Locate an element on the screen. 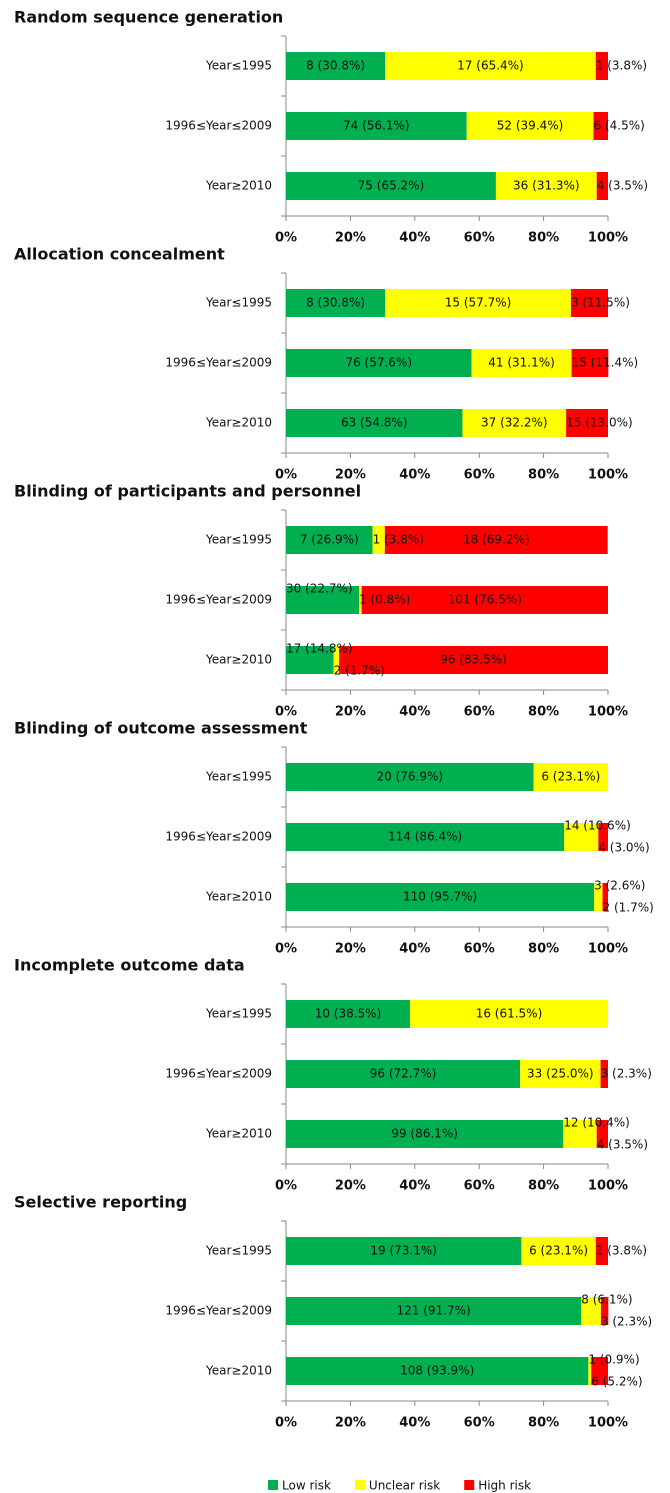  value-label: 96 (83.5%) is located at coordinates (473, 660).